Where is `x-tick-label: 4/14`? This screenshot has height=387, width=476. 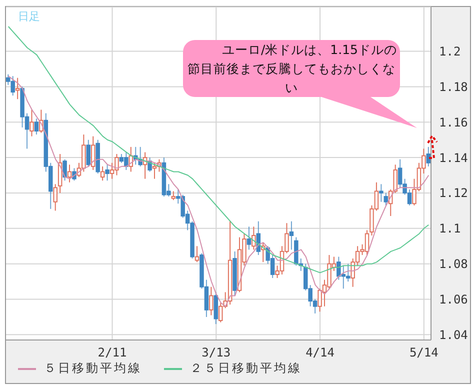
x-tick-label: 4/14 is located at coordinates (320, 353).